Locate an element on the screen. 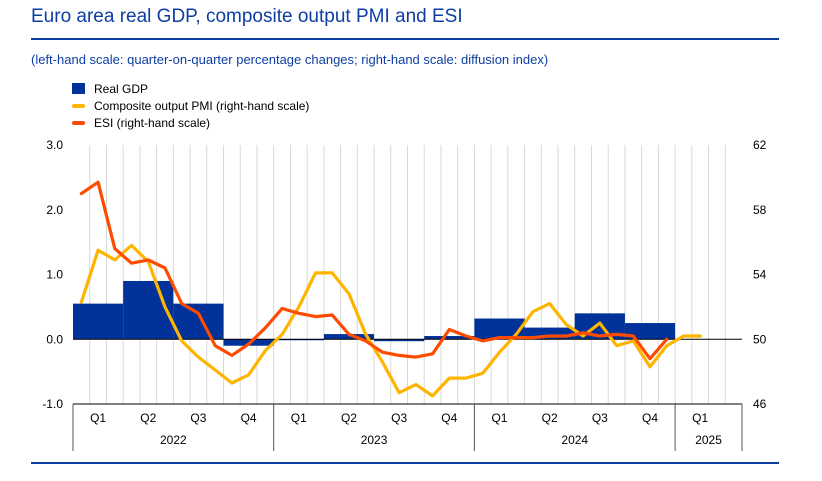 The image size is (822, 481). left-tick-label: -1.0 is located at coordinates (52, 404).